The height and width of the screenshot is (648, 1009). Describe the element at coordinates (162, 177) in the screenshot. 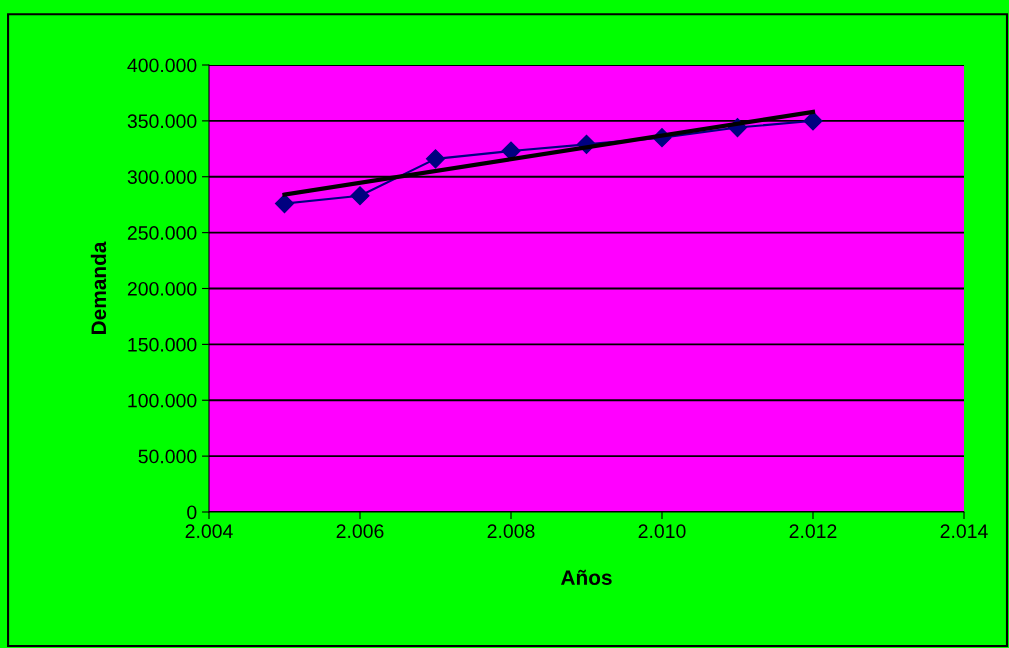

I see `y-tick-label: 300.000` at that location.